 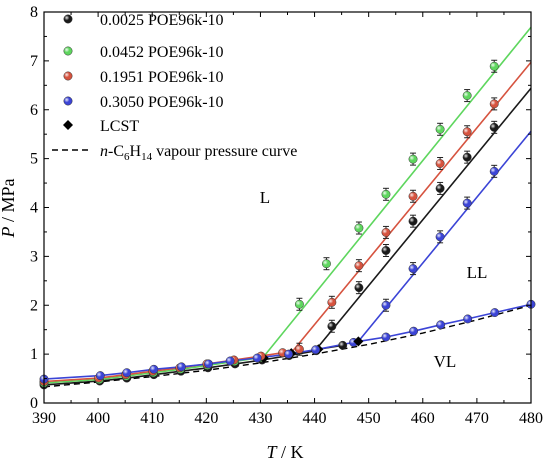 I want to click on series-4-ll-point-1-shine, so click(x=386, y=305).